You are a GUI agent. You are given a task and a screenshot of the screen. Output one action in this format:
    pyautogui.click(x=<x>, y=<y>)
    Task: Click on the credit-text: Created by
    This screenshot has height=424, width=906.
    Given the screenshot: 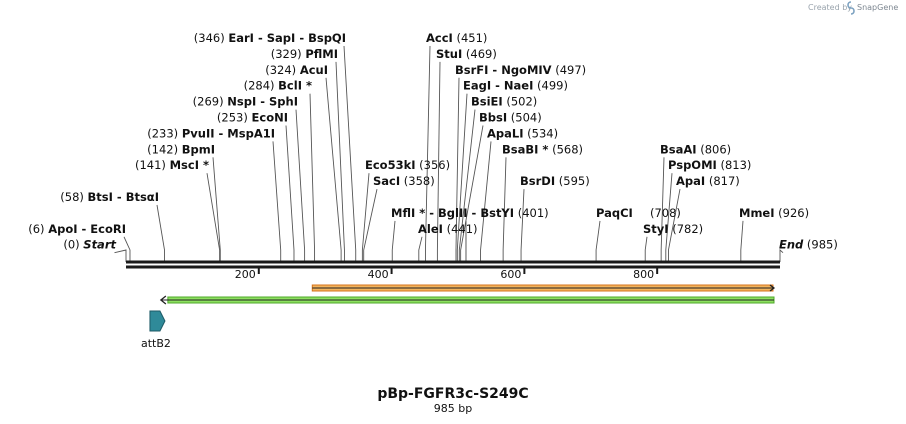 What is the action you would take?
    pyautogui.click(x=830, y=7)
    